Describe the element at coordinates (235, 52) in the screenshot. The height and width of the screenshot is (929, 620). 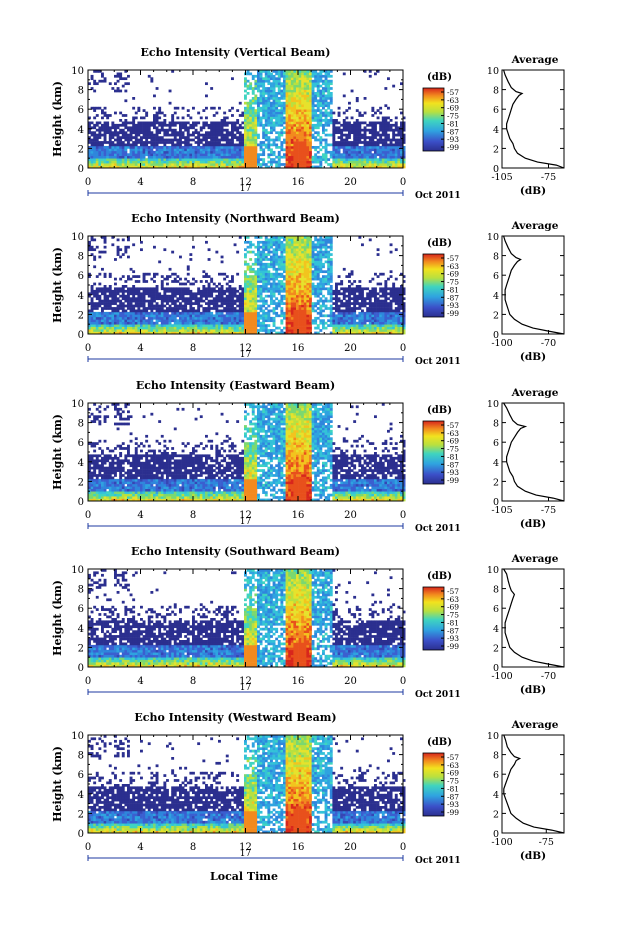
I see `heatmap-title: Echo Intensity (Vertical Beam)` at that location.